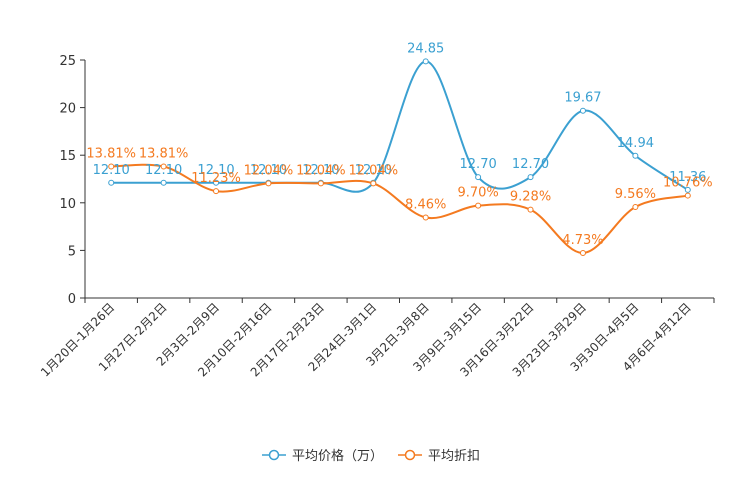 The image size is (744, 496). Describe the element at coordinates (477, 193) in the screenshot. I see `data-label: 9.70%` at that location.